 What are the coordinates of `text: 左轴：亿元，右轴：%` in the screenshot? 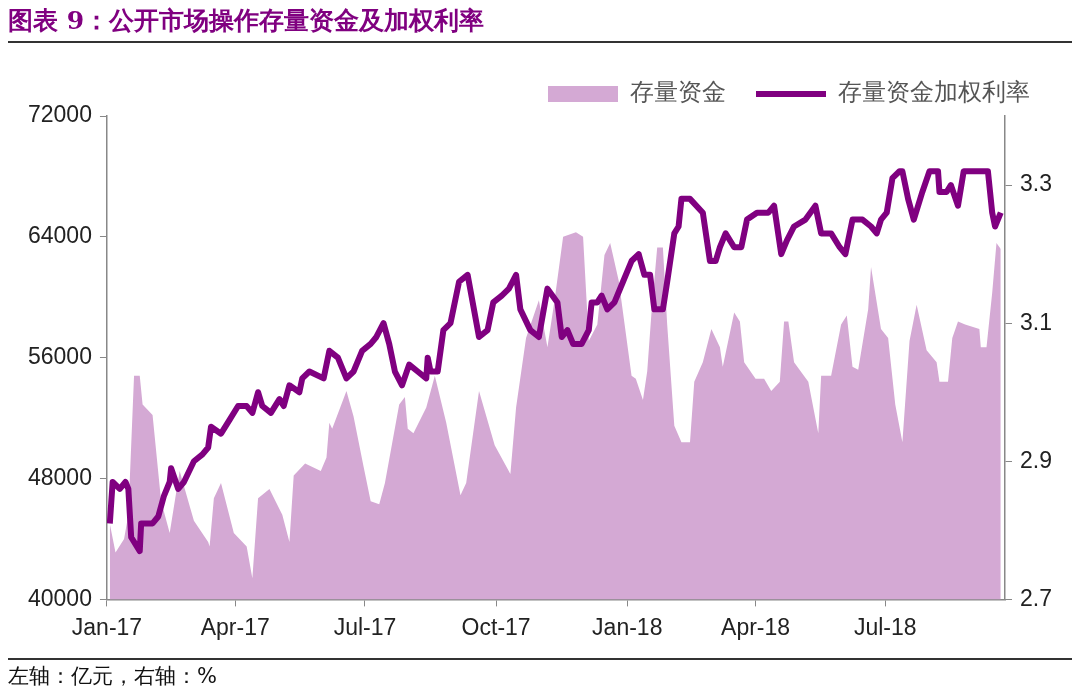 It's located at (540, 674).